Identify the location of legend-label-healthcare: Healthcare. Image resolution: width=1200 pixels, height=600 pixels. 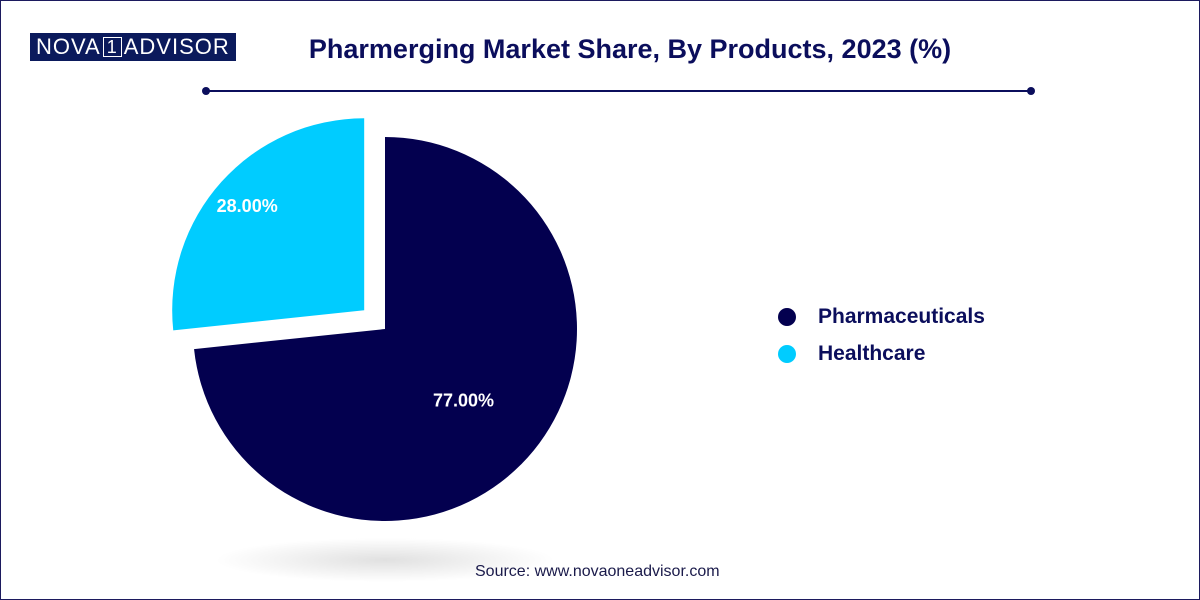
(871, 354).